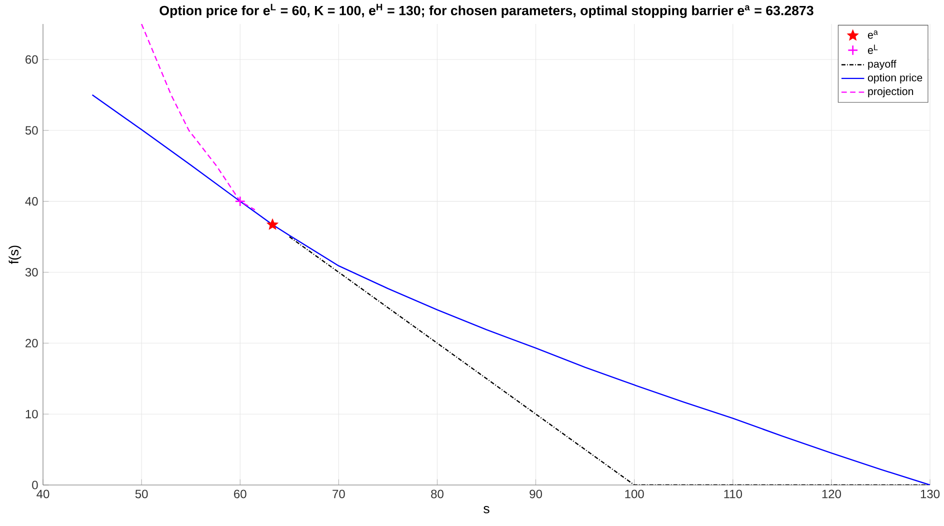 This screenshot has height=526, width=944. Describe the element at coordinates (437, 494) in the screenshot. I see `x-tick-label: 80` at that location.